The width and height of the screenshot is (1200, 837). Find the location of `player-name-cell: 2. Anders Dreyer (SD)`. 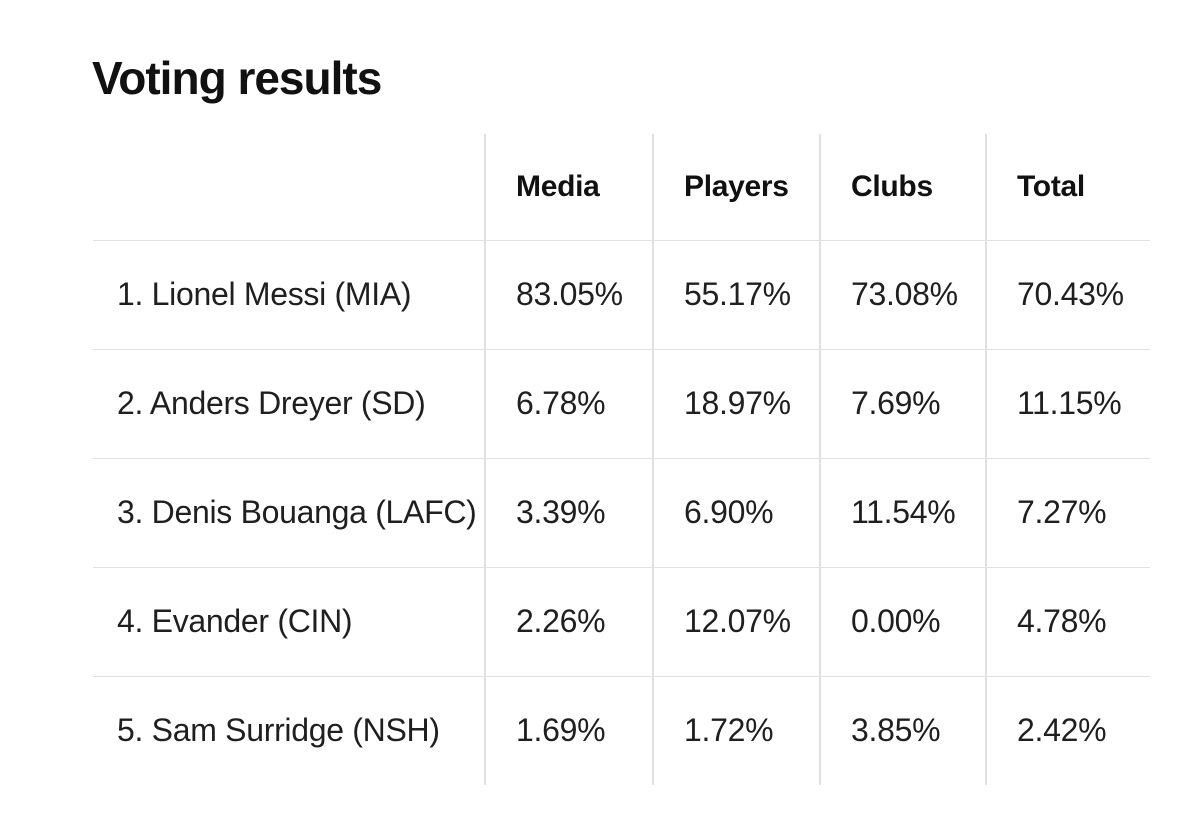

player-name-cell: 2. Anders Dreyer (SD) is located at coordinates (271, 403).